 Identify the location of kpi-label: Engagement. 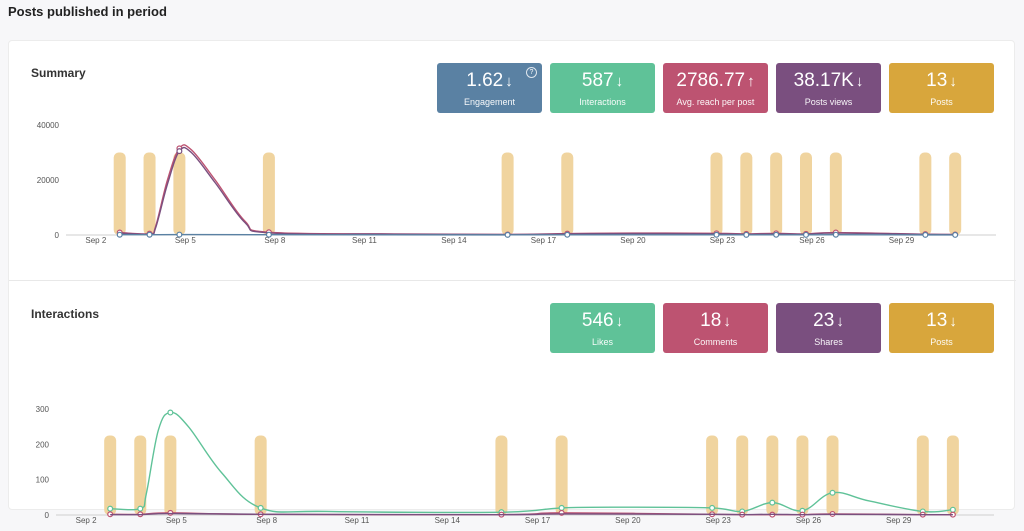
(489, 102).